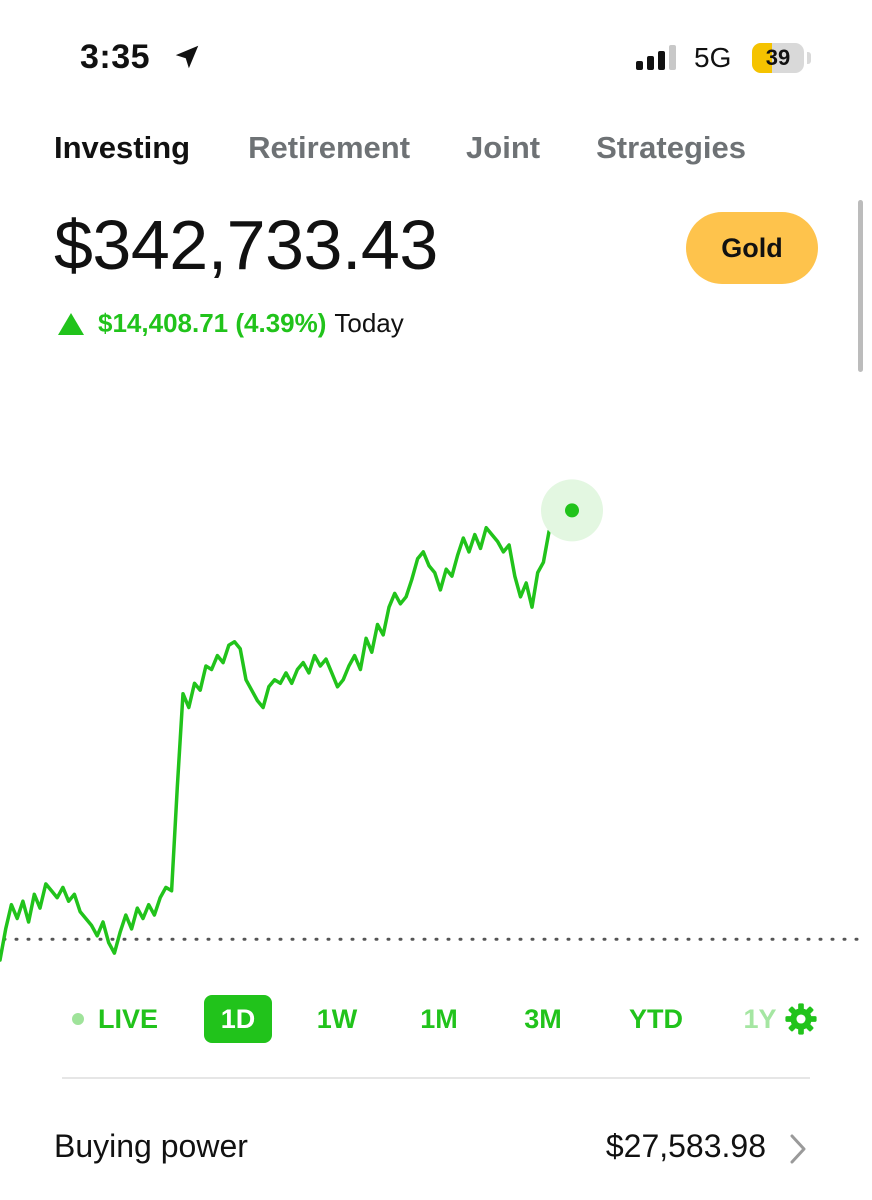  Describe the element at coordinates (246, 245) in the screenshot. I see `portfolio-balance: $342,733.43` at that location.